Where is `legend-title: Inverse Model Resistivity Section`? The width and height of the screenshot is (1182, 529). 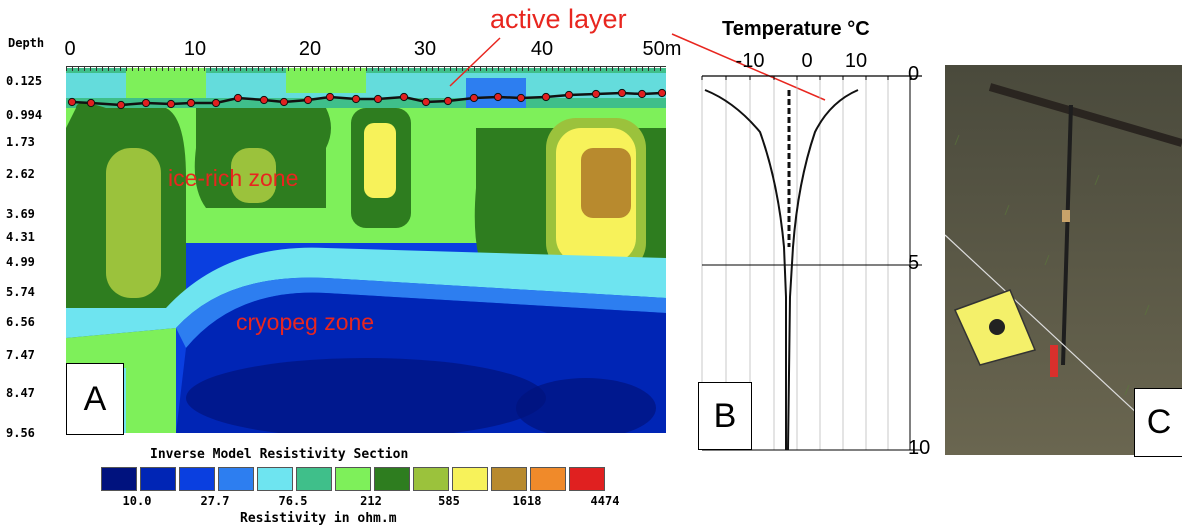 legend-title: Inverse Model Resistivity Section is located at coordinates (279, 454).